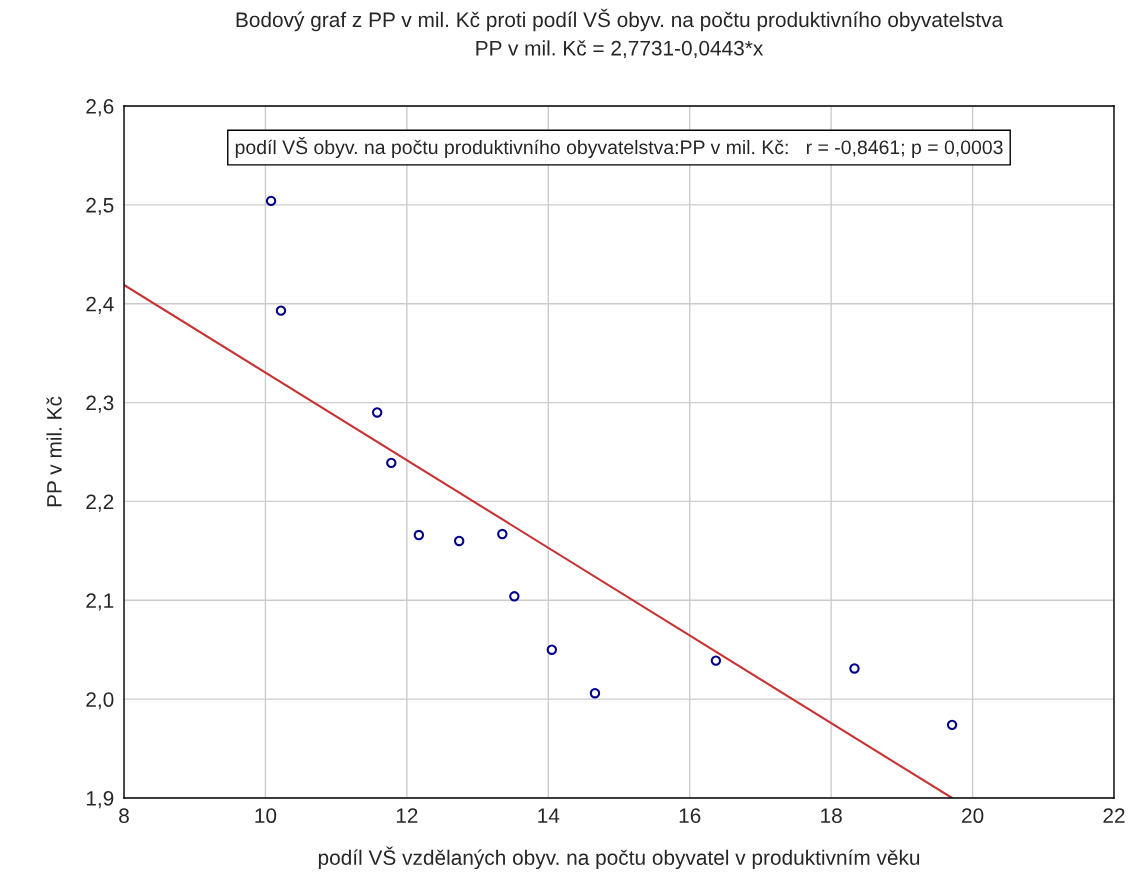 The height and width of the screenshot is (892, 1146). Describe the element at coordinates (619, 858) in the screenshot. I see `x-axis-title: podíl VŠ vzdělaných obyv. na počtu obyvatel v produktivním věku` at that location.